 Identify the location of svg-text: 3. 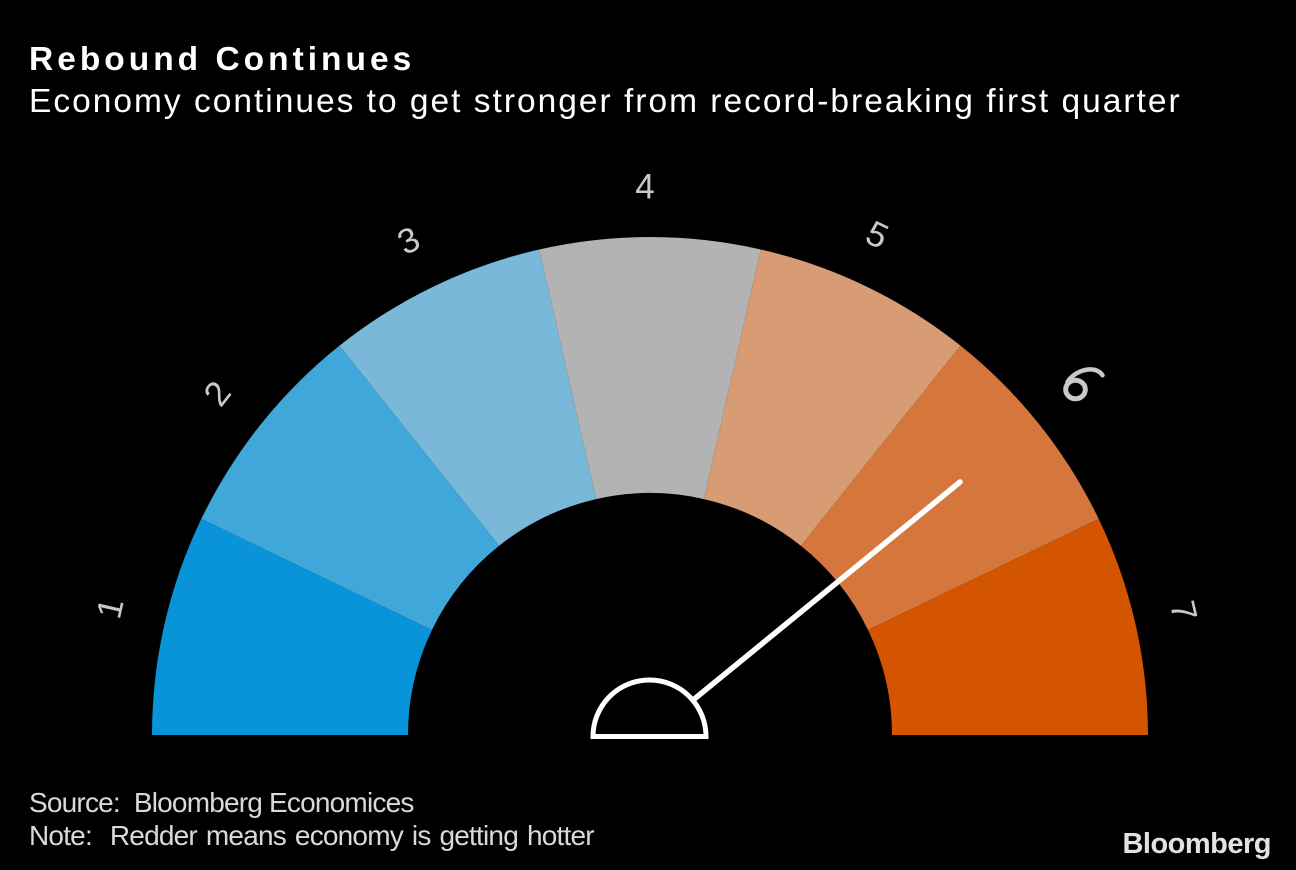
(409, 241).